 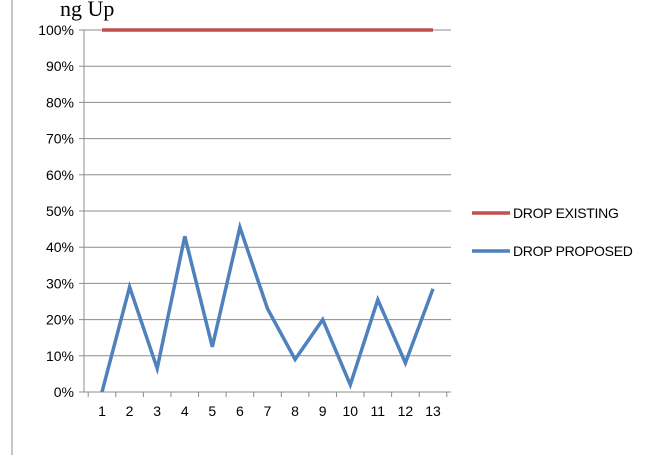 What do you see at coordinates (212, 411) in the screenshot?
I see `x-tick-label: 5` at bounding box center [212, 411].